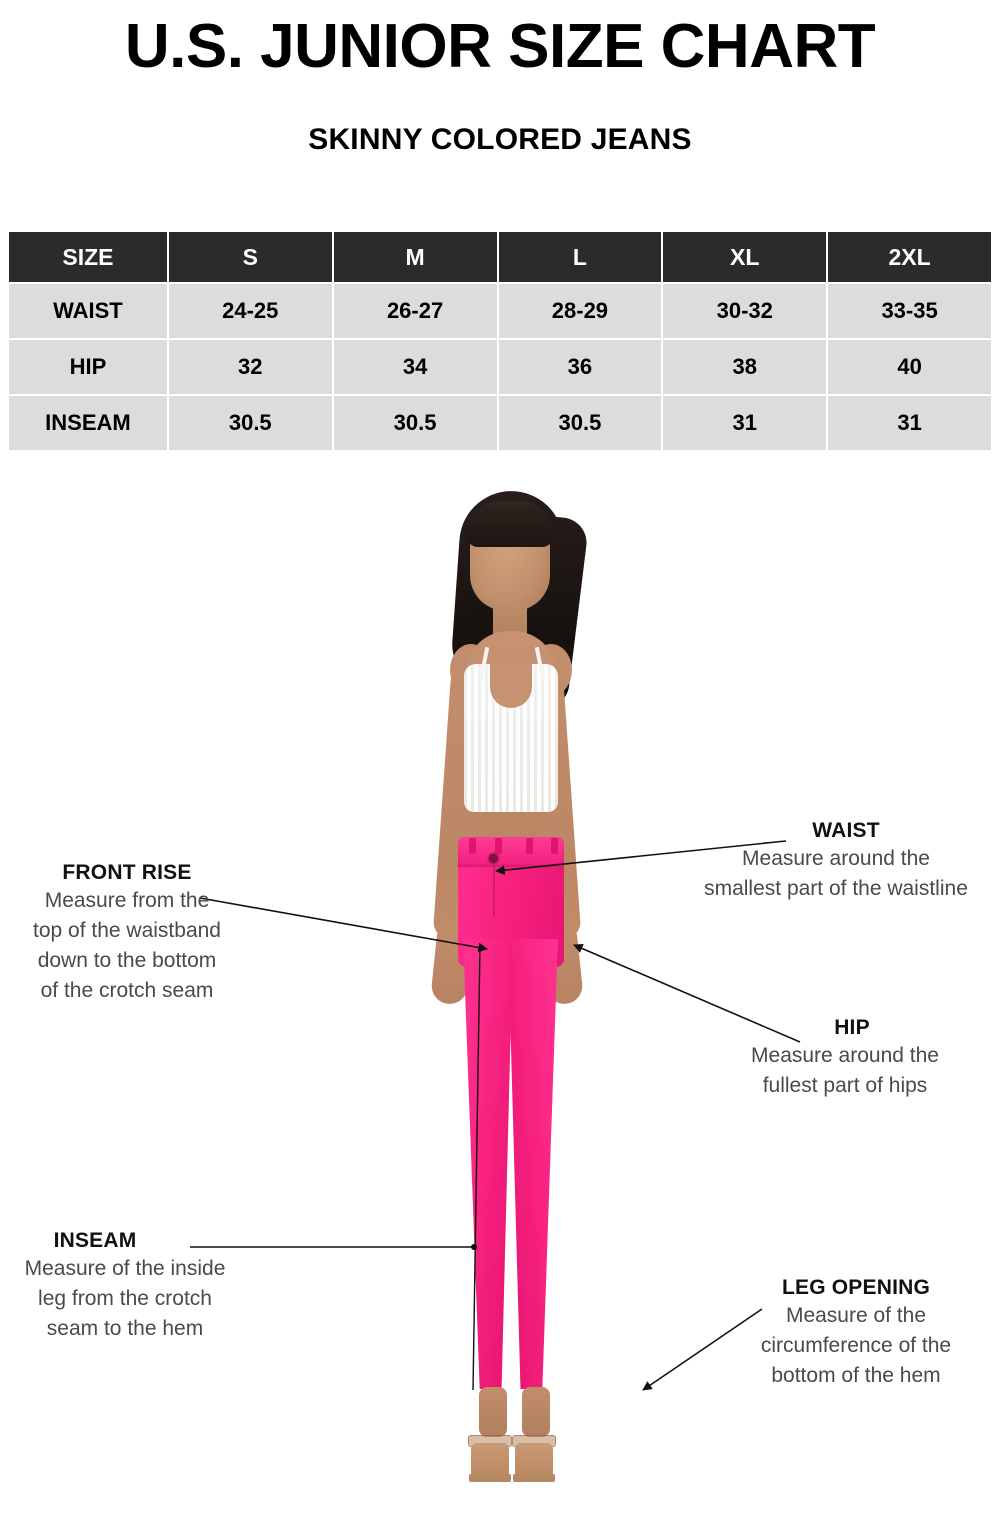 The image size is (1000, 1514). Describe the element at coordinates (852, 1027) in the screenshot. I see `annotation-hip-label: HIP` at that location.